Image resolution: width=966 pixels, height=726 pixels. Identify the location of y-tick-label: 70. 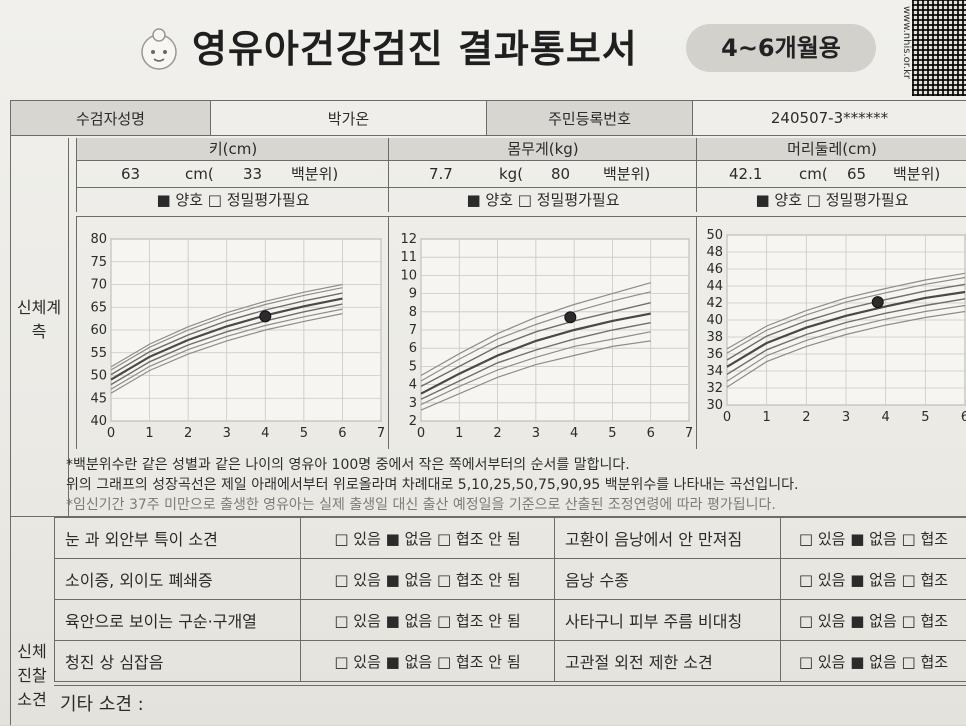
(98, 285).